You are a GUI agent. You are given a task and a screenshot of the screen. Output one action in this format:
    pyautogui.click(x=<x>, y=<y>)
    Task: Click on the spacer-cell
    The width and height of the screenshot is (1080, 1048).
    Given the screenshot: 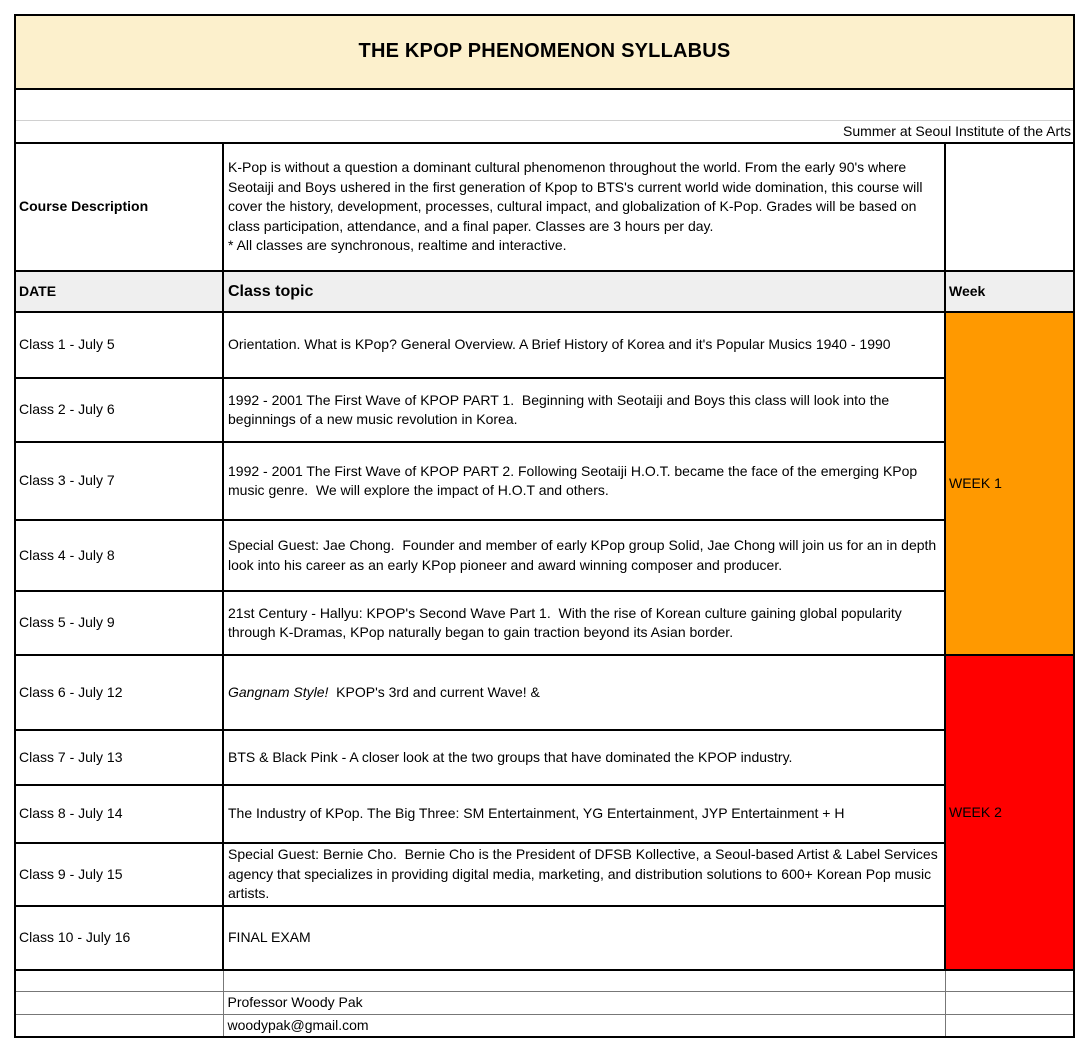 What is the action you would take?
    pyautogui.click(x=544, y=104)
    